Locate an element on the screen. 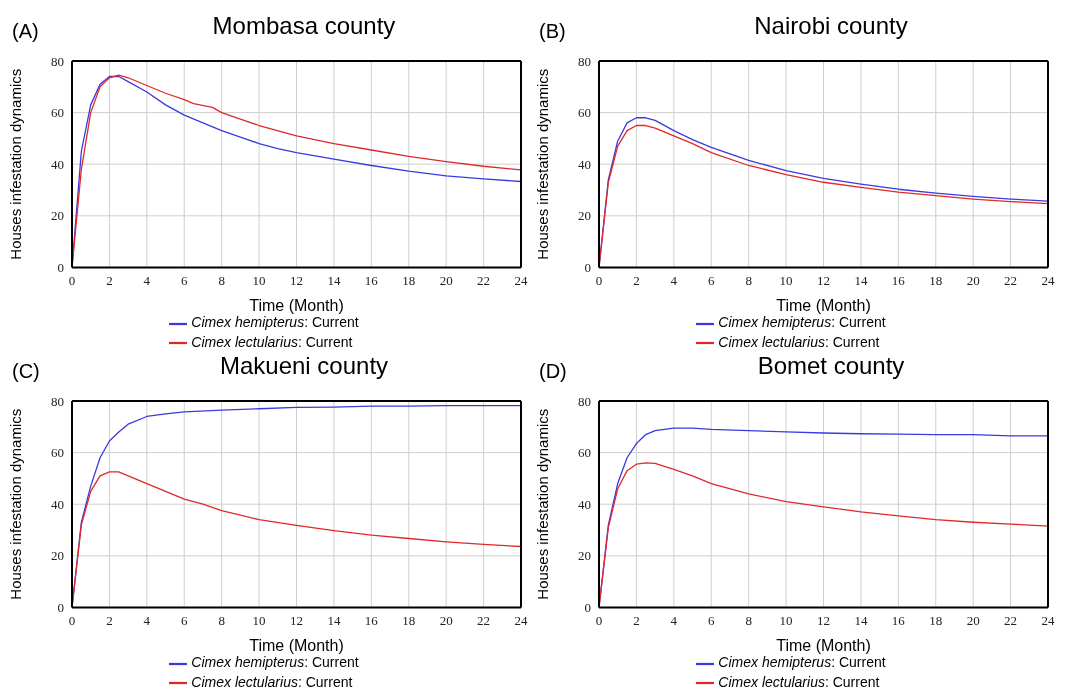 This screenshot has width=1065, height=697. chart-title: Nairobi county is located at coordinates (831, 25).